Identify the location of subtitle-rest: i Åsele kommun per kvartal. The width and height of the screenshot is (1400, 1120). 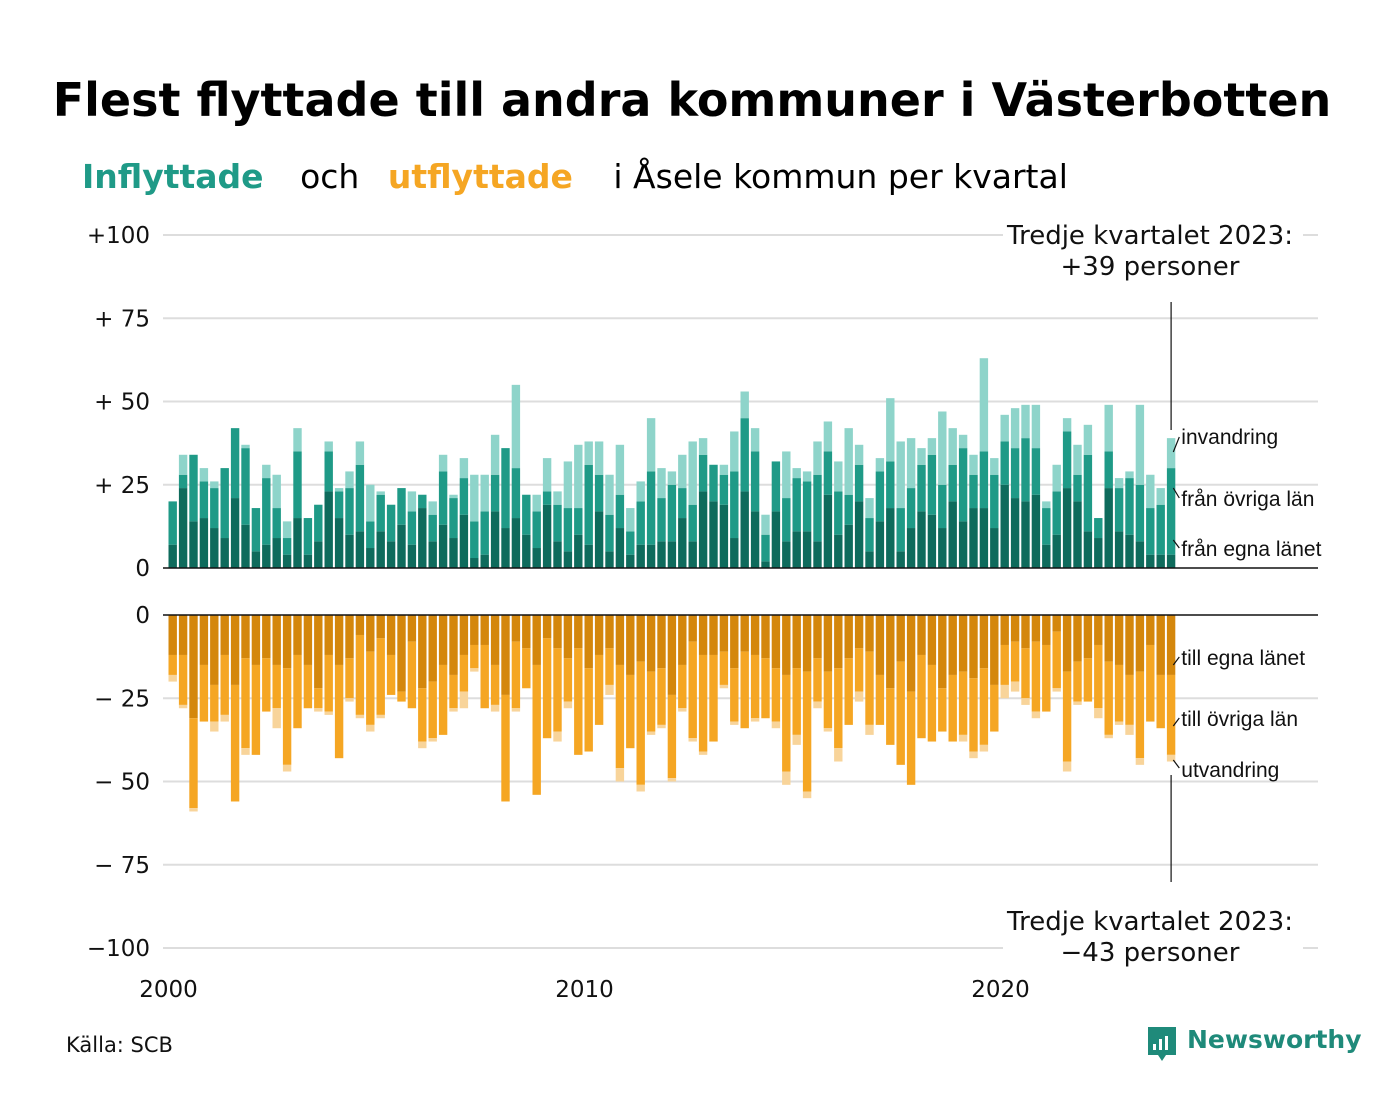
(840, 176).